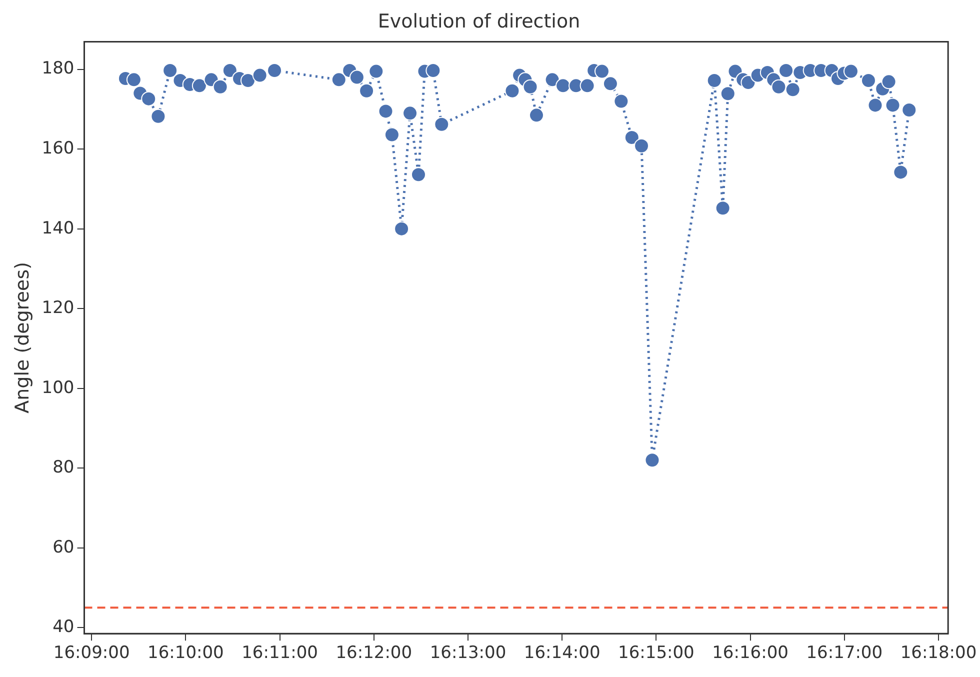 The image size is (980, 677). What do you see at coordinates (844, 653) in the screenshot?
I see `x-tick-label: 16:17:00` at bounding box center [844, 653].